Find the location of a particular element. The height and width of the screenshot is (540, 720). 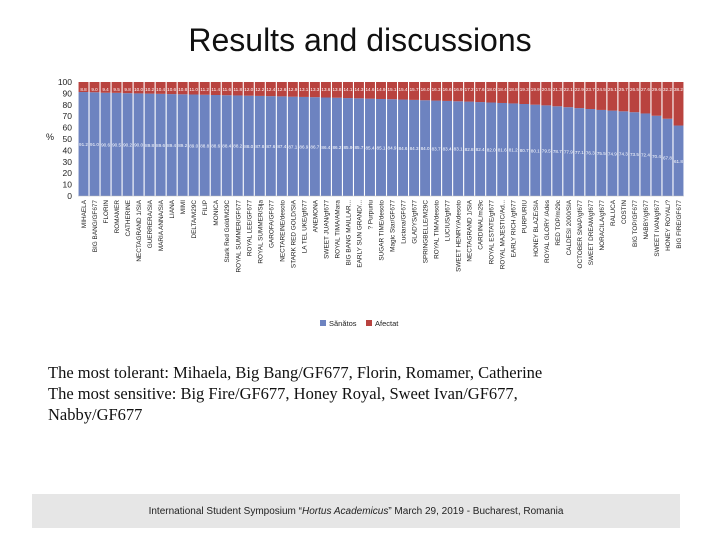

y-tick-label: 80 is located at coordinates (68, 105).